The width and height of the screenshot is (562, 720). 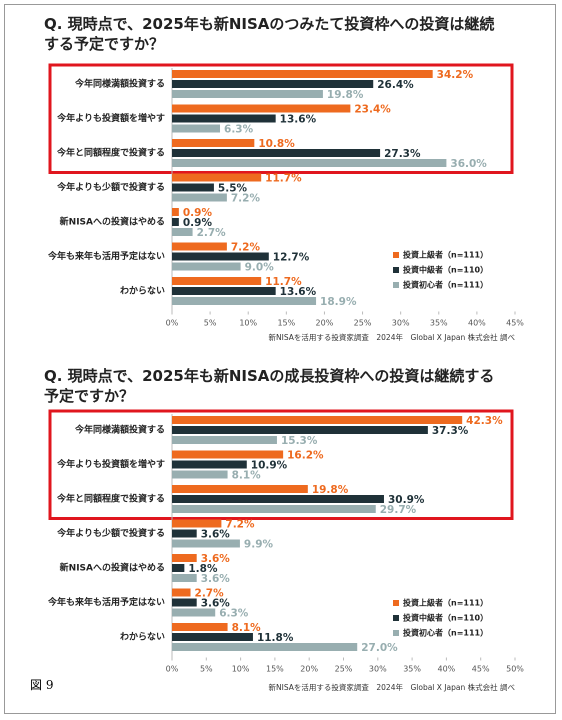 What do you see at coordinates (106, 256) in the screenshot?
I see `category-label: 今年も来年も活用予定はない` at bounding box center [106, 256].